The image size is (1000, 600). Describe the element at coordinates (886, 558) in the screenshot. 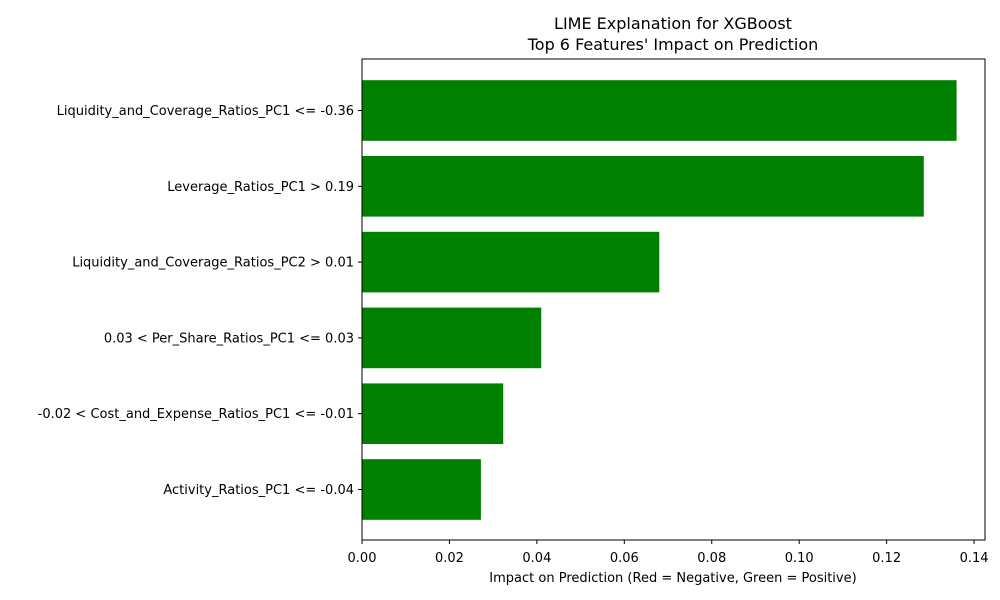

I see `x-tick-label: 0.12` at that location.